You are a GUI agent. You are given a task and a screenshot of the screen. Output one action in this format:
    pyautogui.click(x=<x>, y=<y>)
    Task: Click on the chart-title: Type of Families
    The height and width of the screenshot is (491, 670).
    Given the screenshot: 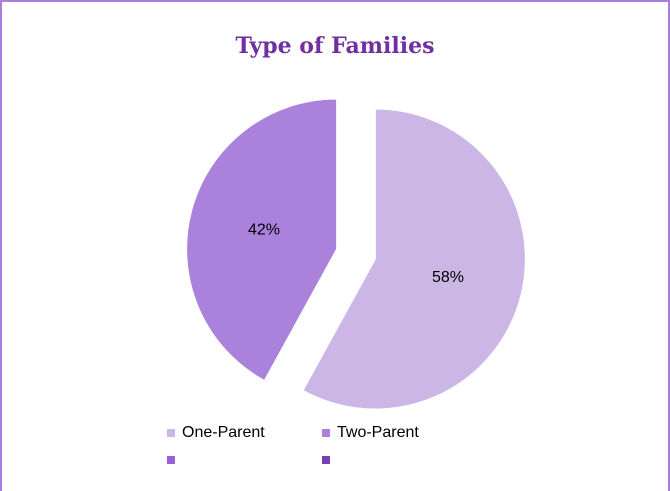 What is the action you would take?
    pyautogui.click(x=335, y=46)
    